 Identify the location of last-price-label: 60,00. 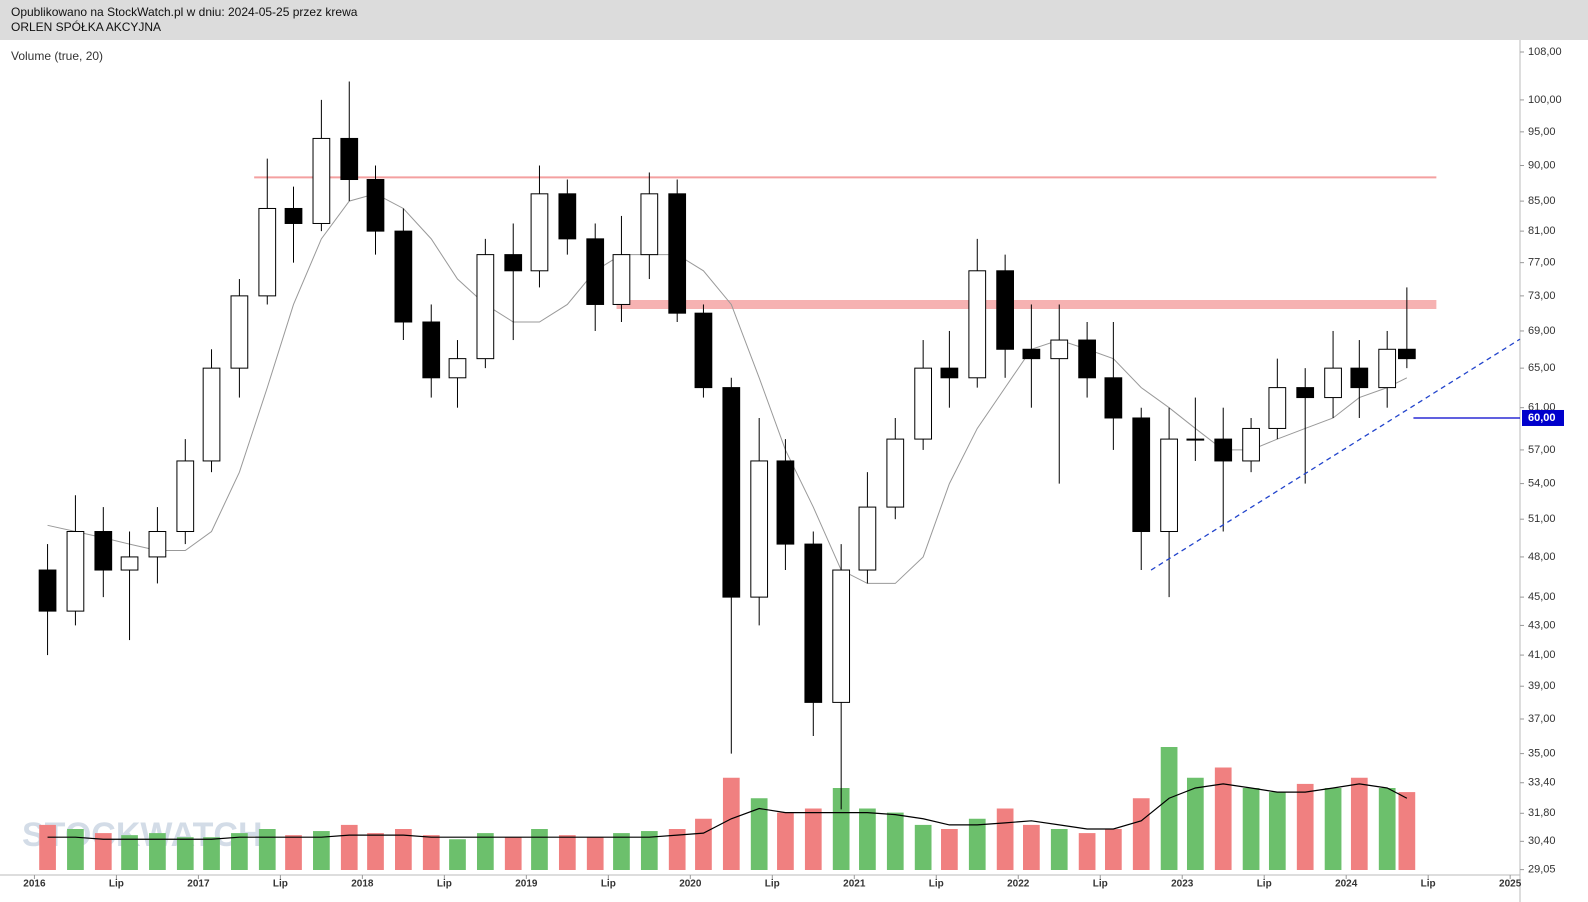
(1542, 418).